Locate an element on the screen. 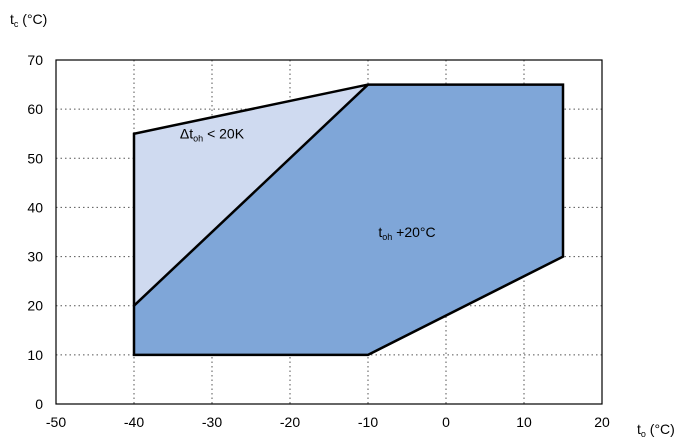 The width and height of the screenshot is (697, 441). y-axis-label-sub: c is located at coordinates (16, 24).